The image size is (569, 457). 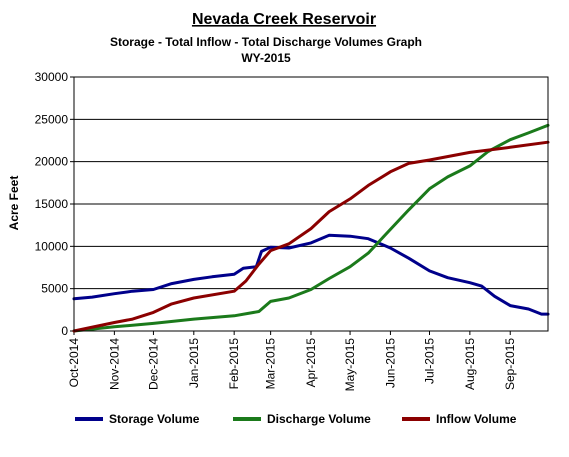 I want to click on legend-label: Inflow Volume, so click(x=476, y=419).